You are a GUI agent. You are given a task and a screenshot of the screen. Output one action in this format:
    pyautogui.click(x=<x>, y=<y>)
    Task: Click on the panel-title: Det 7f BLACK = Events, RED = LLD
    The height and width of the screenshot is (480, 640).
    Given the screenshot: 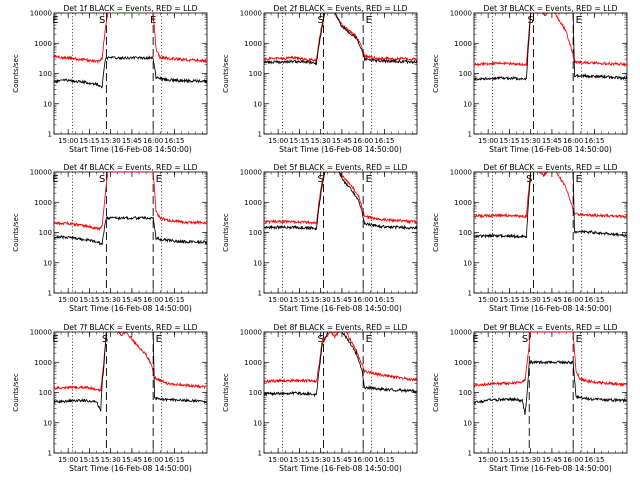 What is the action you would take?
    pyautogui.click(x=131, y=327)
    